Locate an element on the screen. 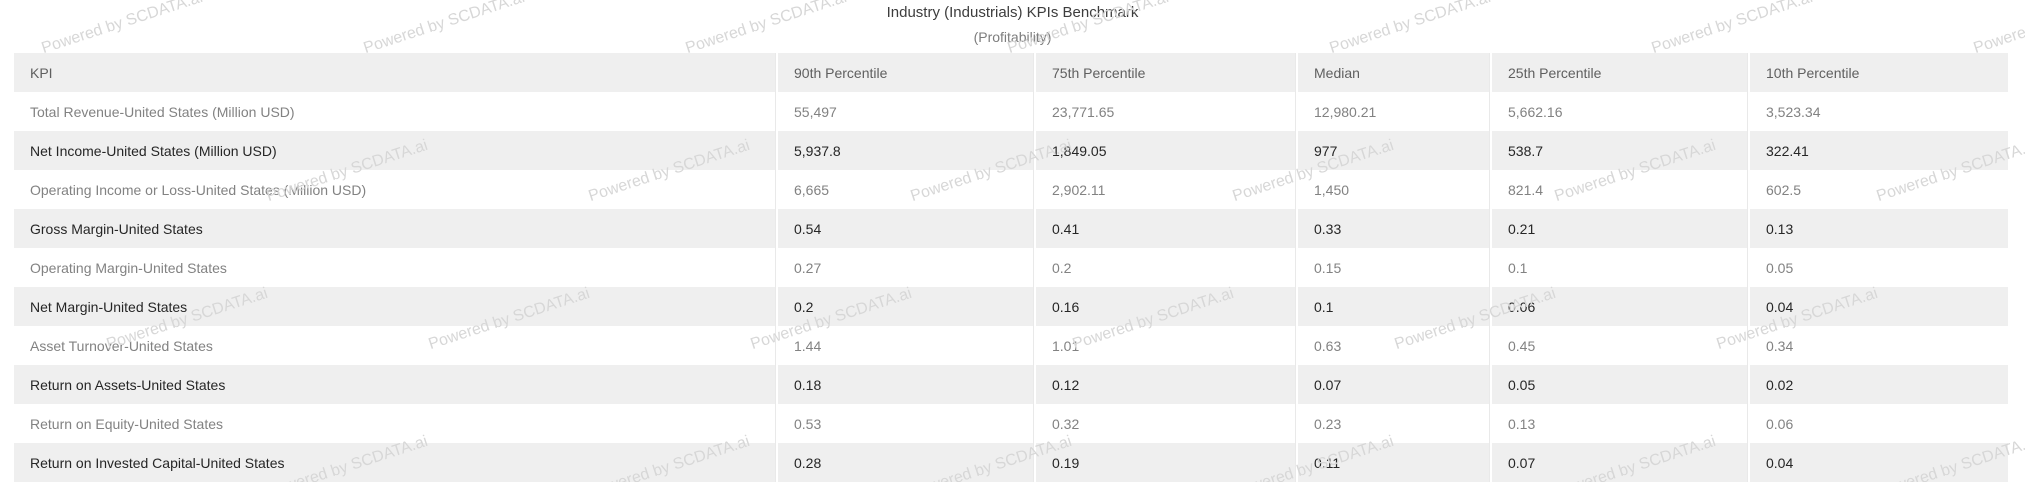 This screenshot has width=2025, height=482. value-cell: 0.34 is located at coordinates (1878, 345).